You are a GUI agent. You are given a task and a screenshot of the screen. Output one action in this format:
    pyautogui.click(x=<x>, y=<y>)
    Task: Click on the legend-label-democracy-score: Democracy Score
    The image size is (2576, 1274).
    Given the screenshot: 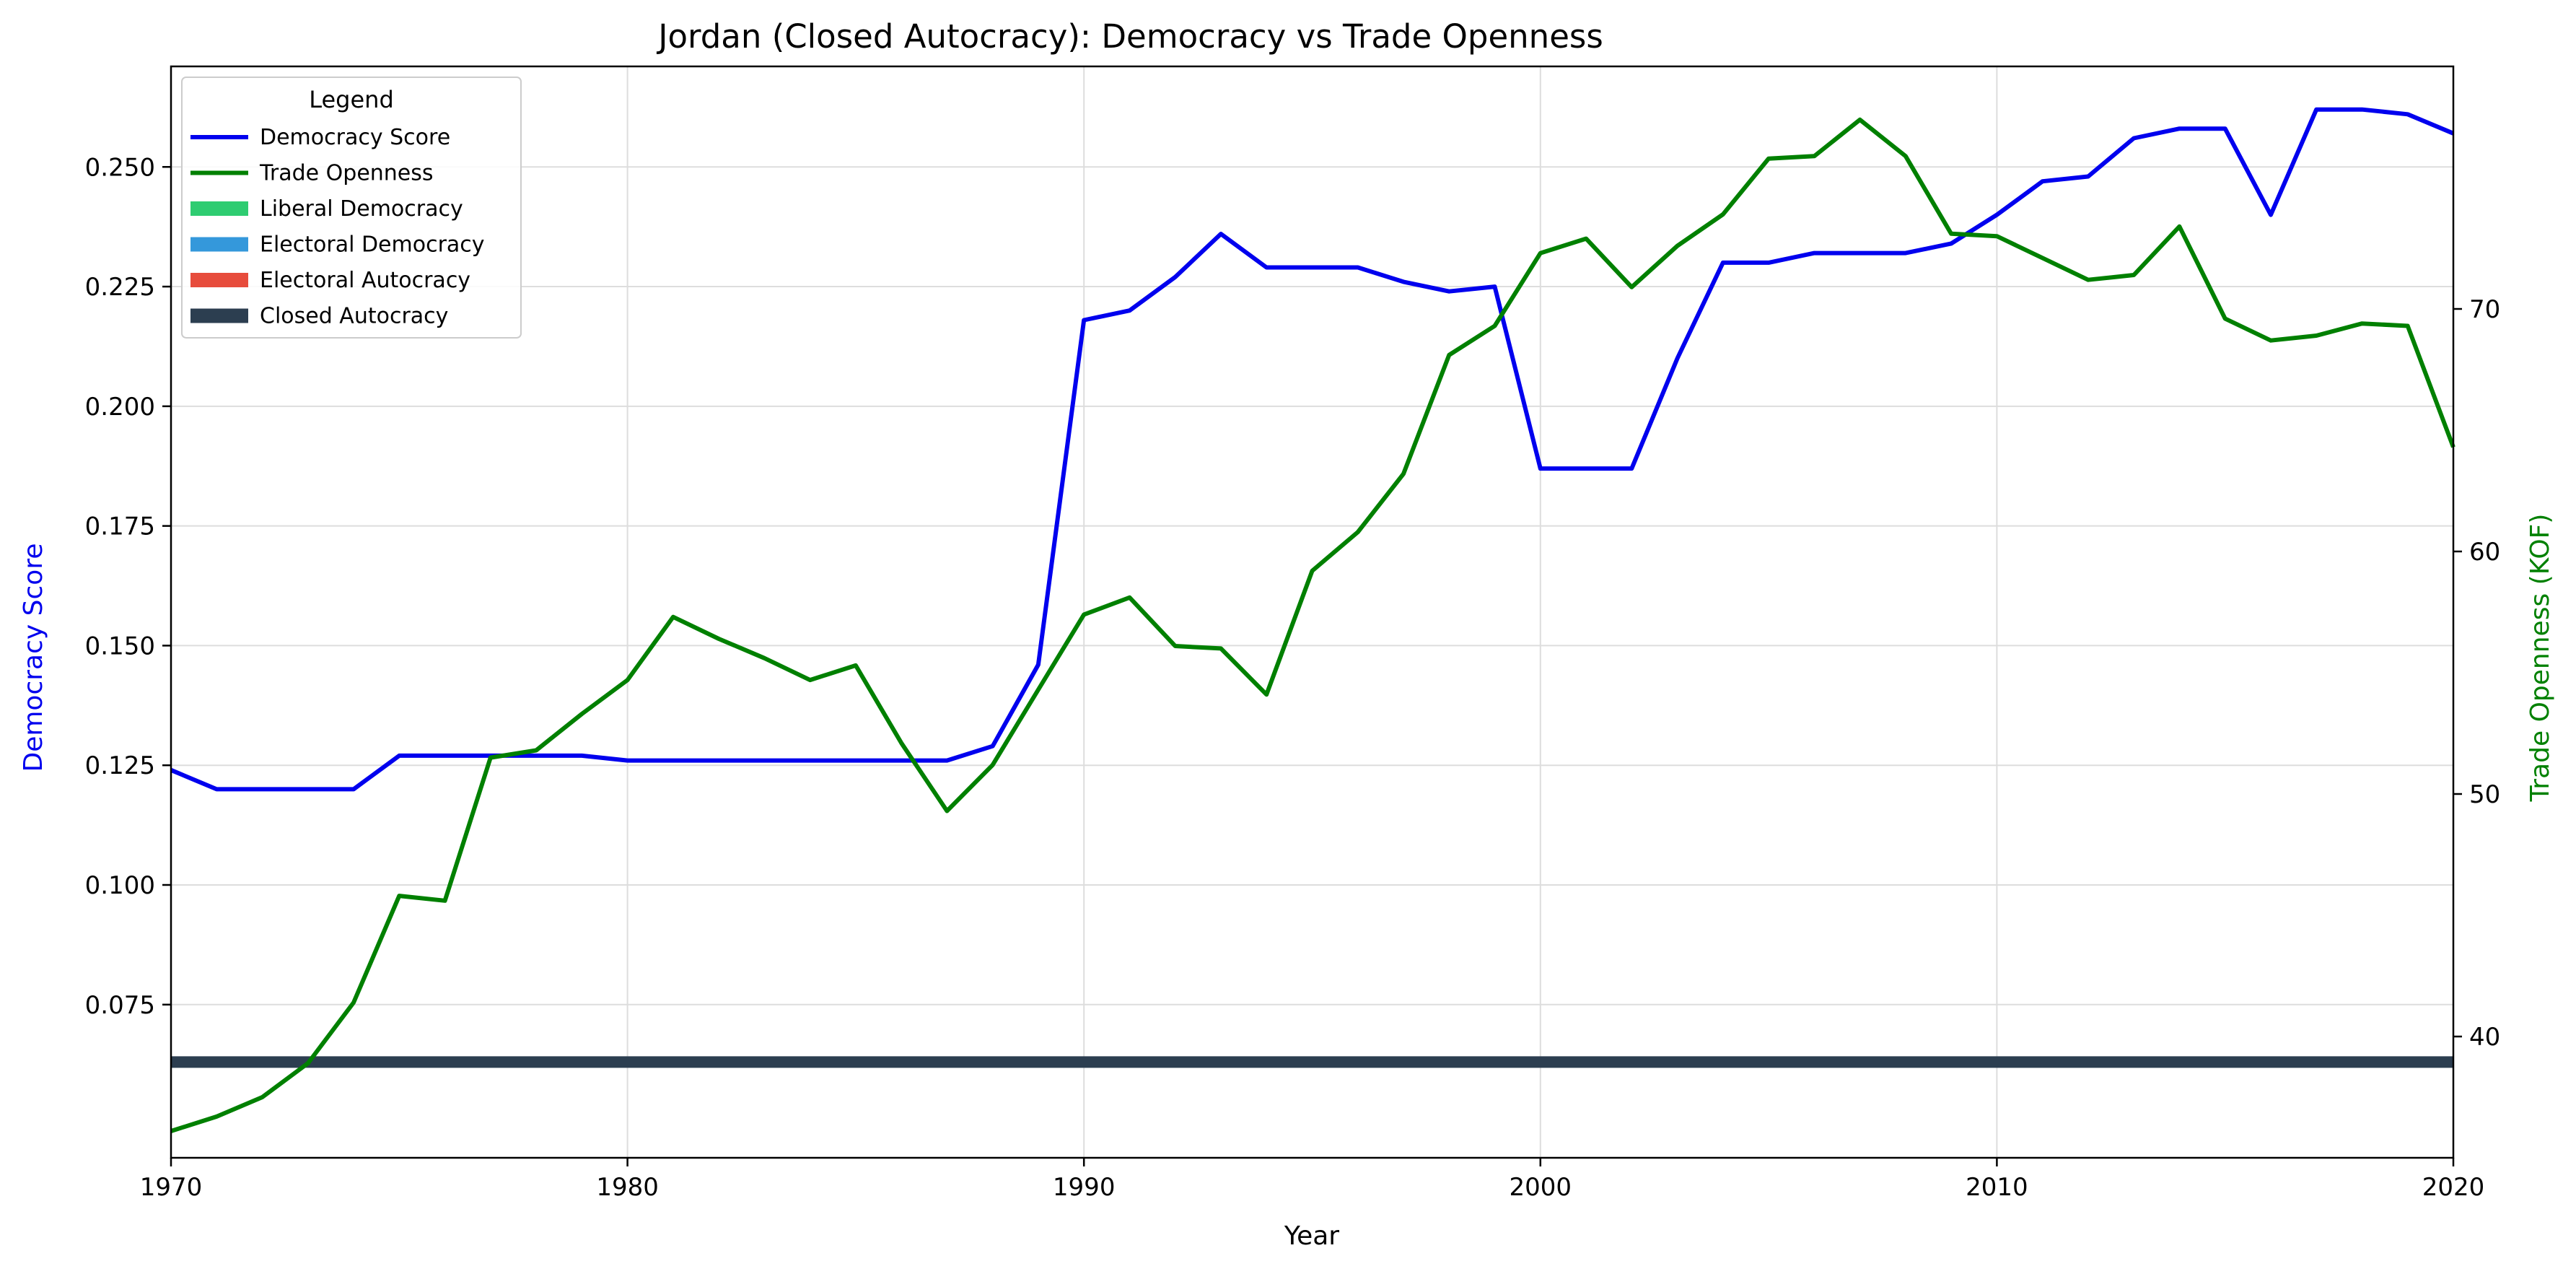 What is the action you would take?
    pyautogui.click(x=355, y=137)
    